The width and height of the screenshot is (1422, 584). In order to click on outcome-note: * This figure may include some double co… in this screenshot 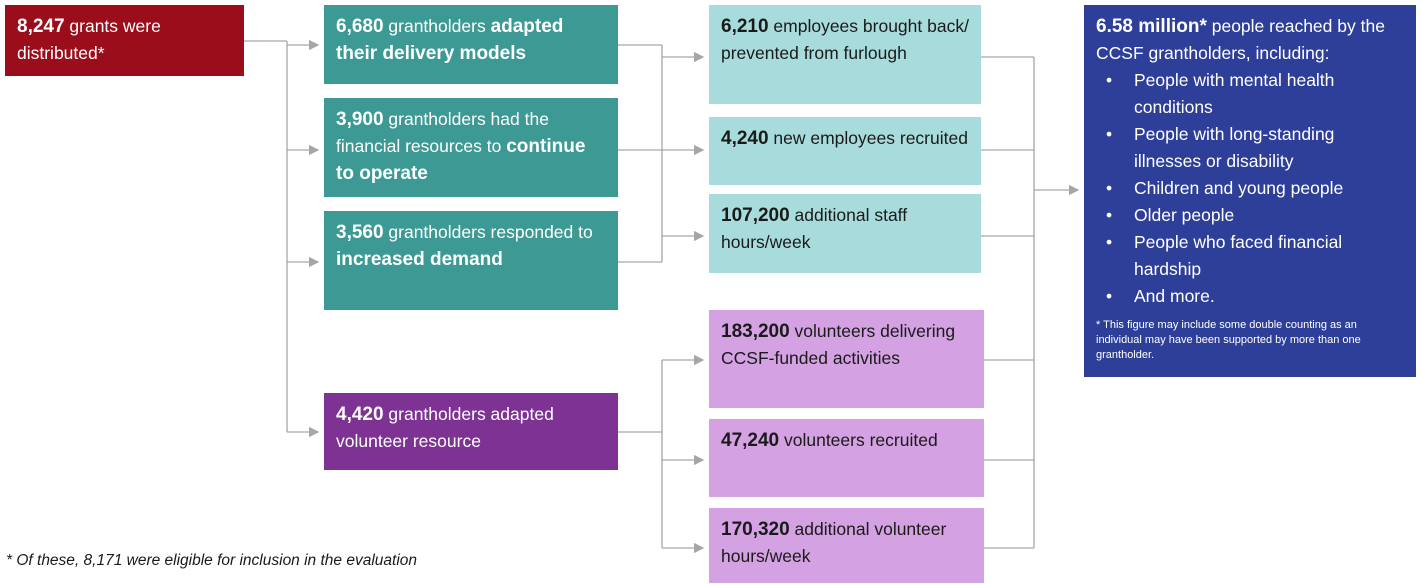, I will do `click(1228, 340)`.